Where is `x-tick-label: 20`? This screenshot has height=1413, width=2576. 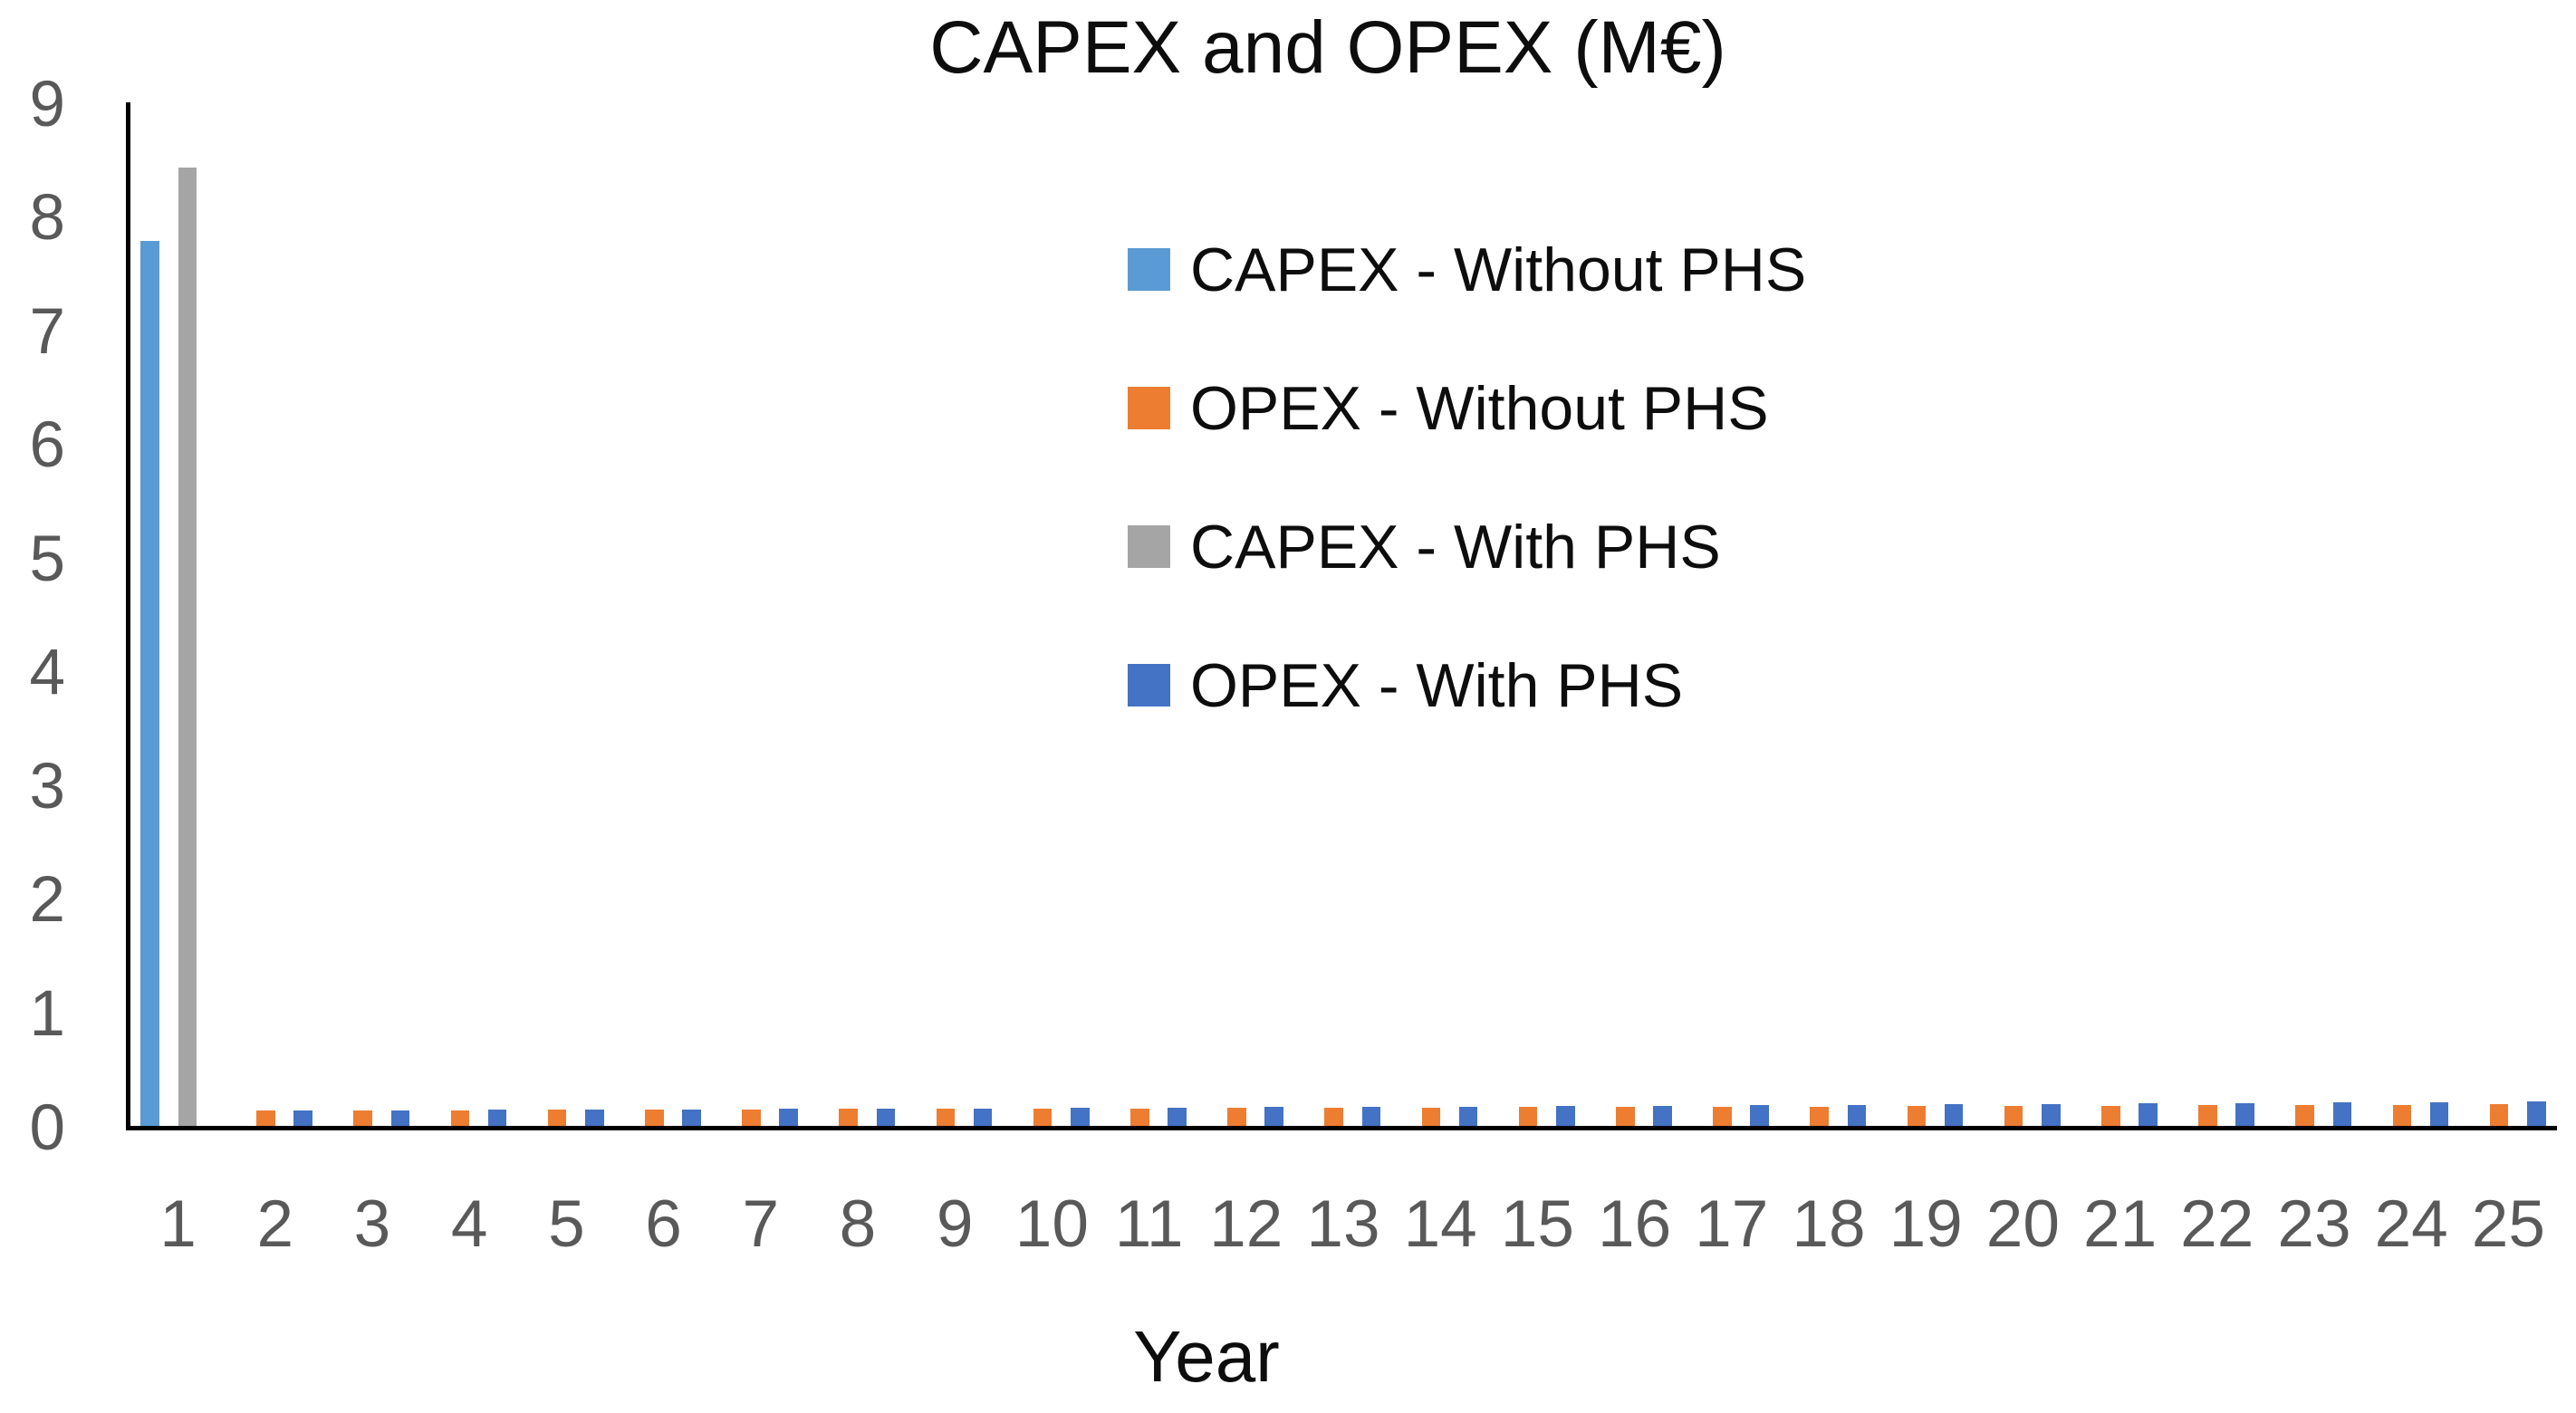
x-tick-label: 20 is located at coordinates (2022, 1224).